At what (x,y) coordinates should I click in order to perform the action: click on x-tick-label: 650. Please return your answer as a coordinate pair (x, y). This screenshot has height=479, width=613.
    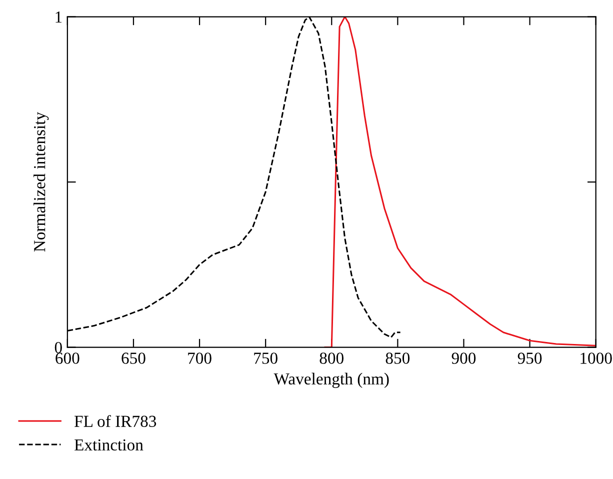
    Looking at the image, I should click on (134, 358).